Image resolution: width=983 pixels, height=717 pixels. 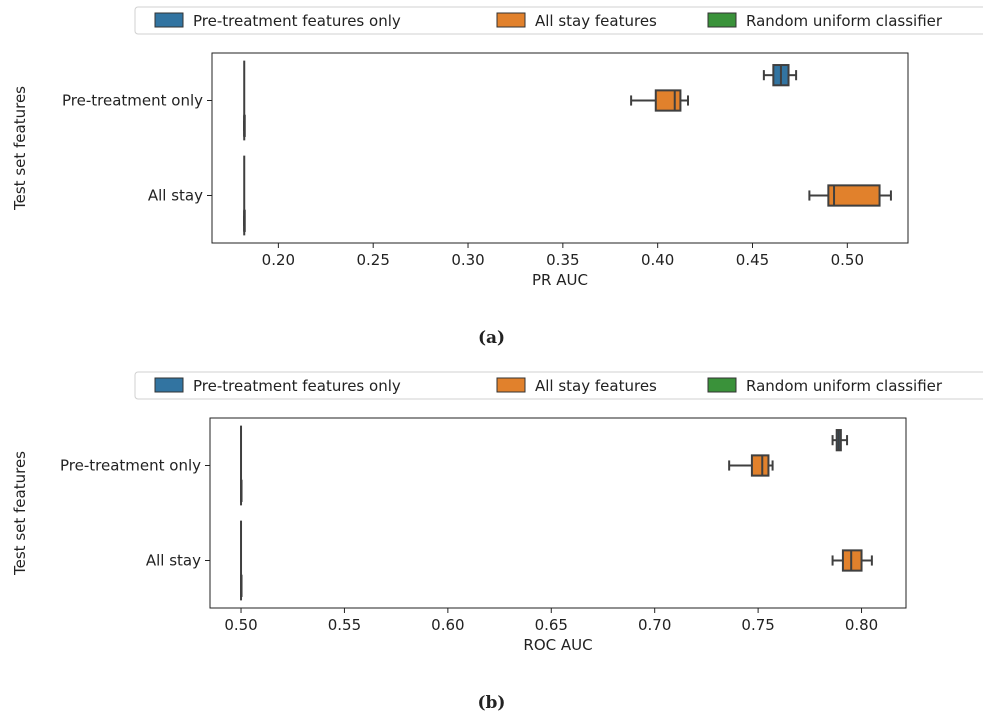 I want to click on x-axis-label: ROC AUC, so click(x=557, y=645).